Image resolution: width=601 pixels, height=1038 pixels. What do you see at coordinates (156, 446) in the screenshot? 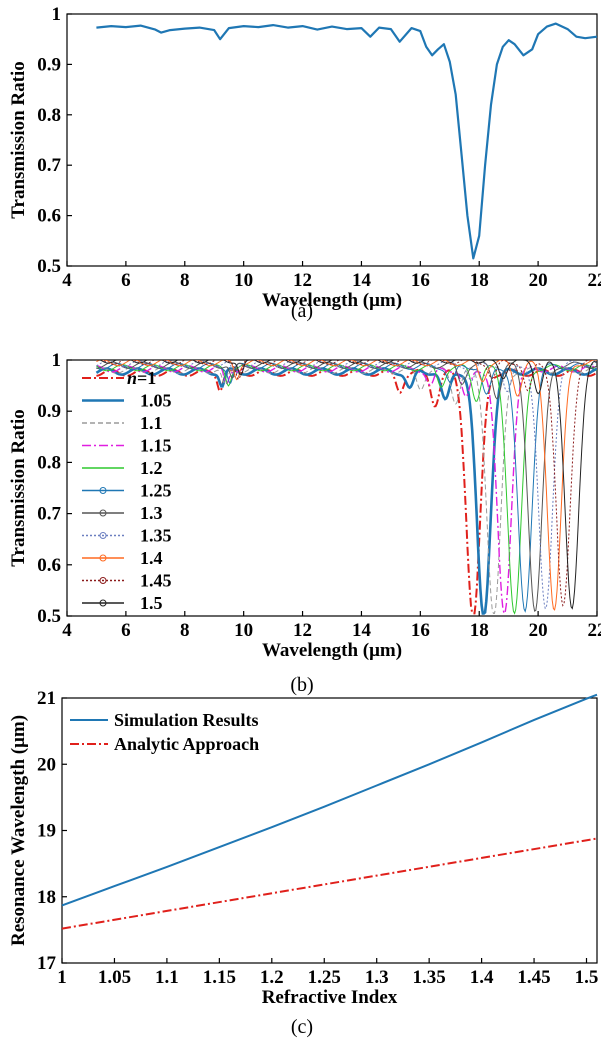
I see `b-legend-label: 1.15` at bounding box center [156, 446].